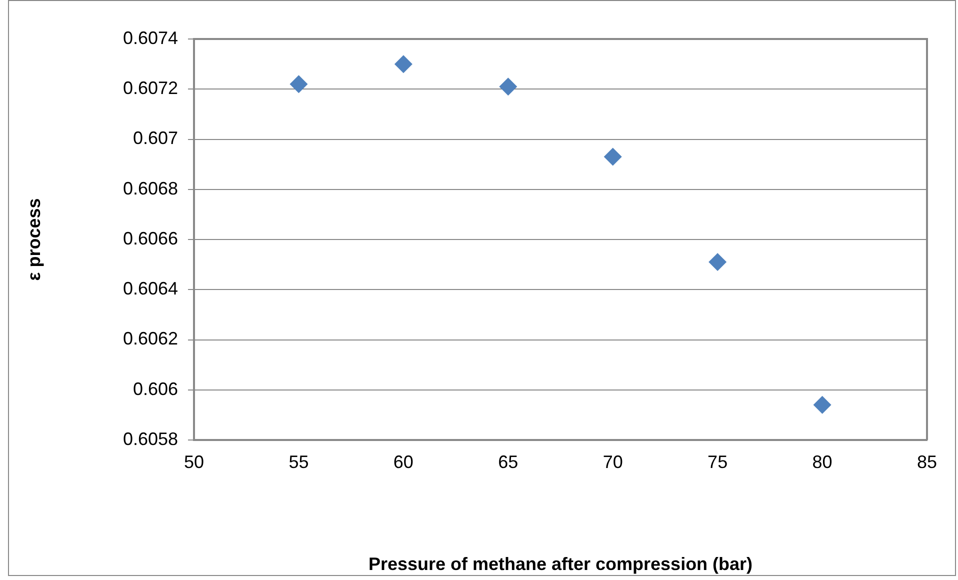 The height and width of the screenshot is (580, 958). I want to click on x-tick-label: 55, so click(298, 462).